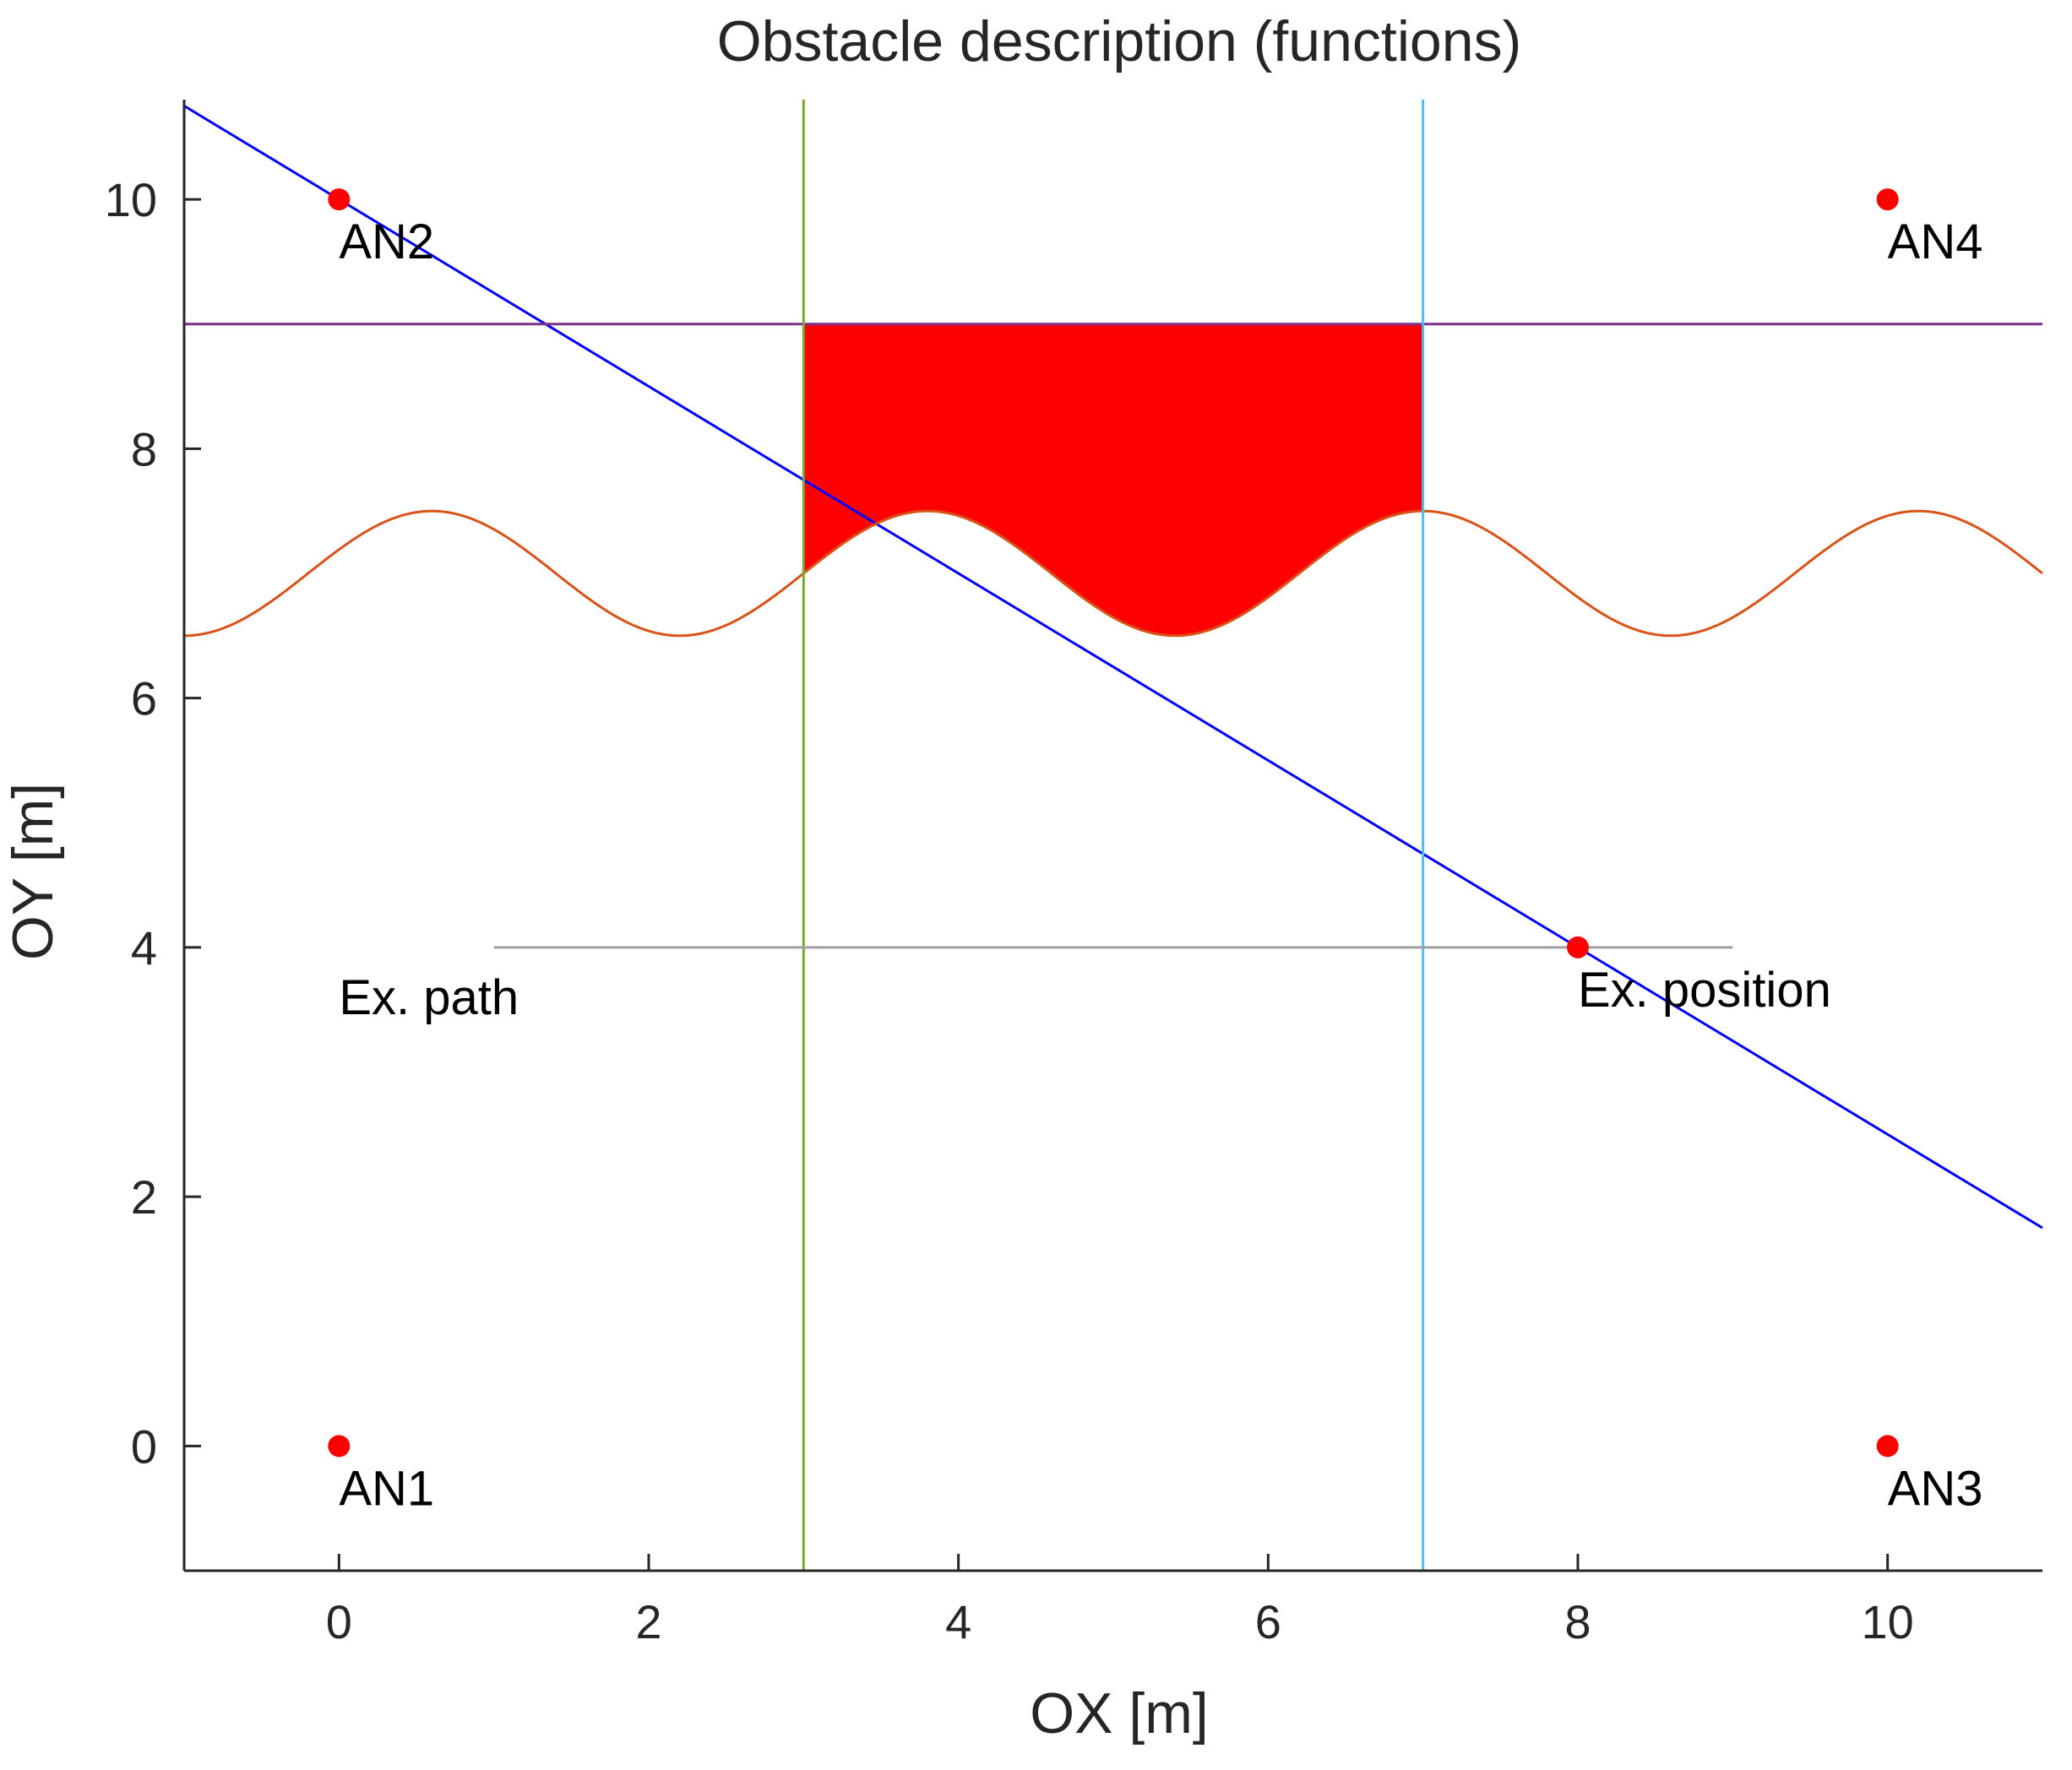 The width and height of the screenshot is (2072, 1770). What do you see at coordinates (339, 1621) in the screenshot?
I see `x-tick-label: 0` at bounding box center [339, 1621].